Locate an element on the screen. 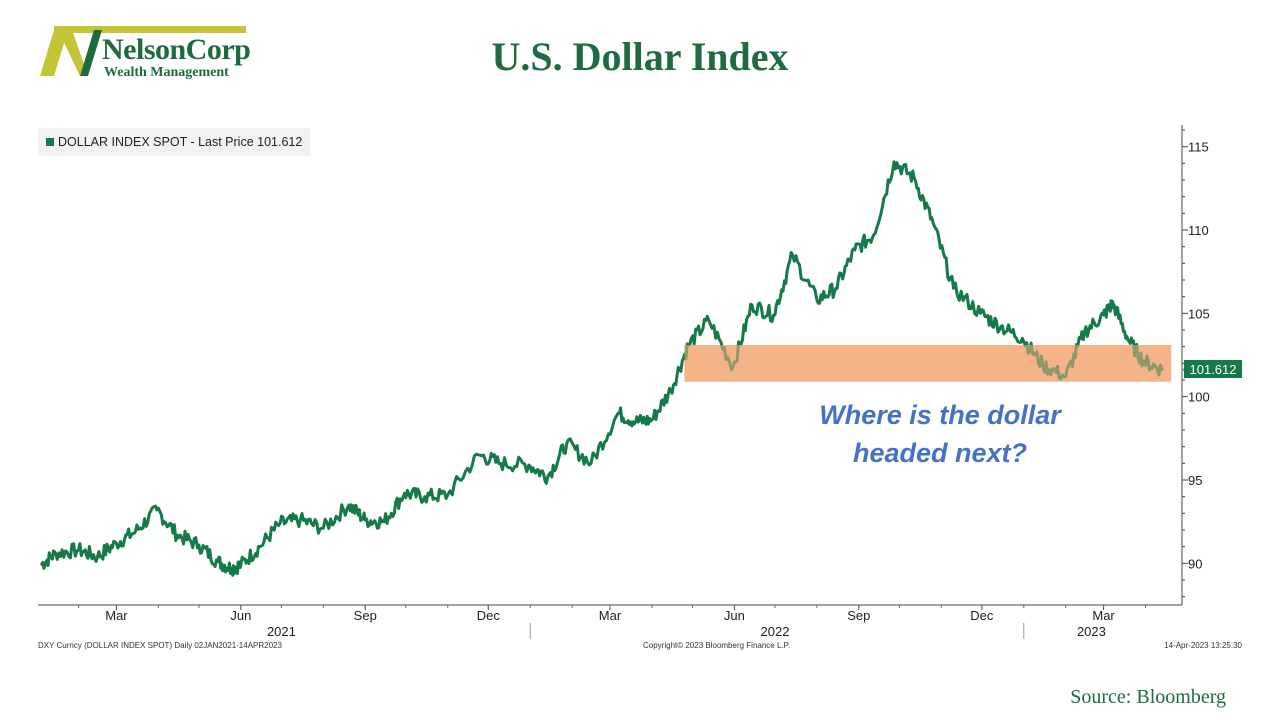 The height and width of the screenshot is (720, 1280). company-logo: NelsonCorp Wealth Management is located at coordinates (150, 54).